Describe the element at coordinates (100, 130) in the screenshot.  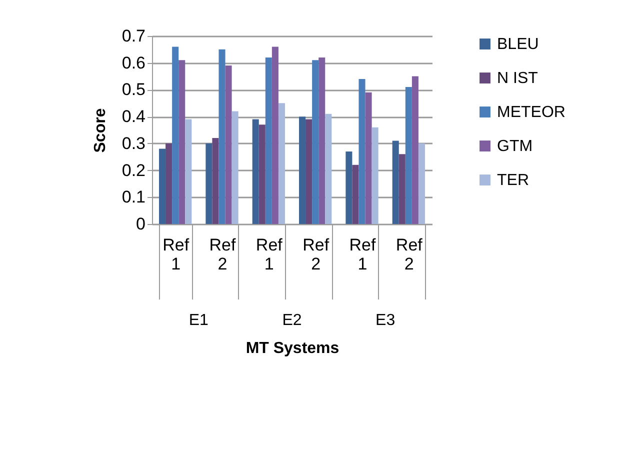
I see `y-axis-title: Score` at that location.